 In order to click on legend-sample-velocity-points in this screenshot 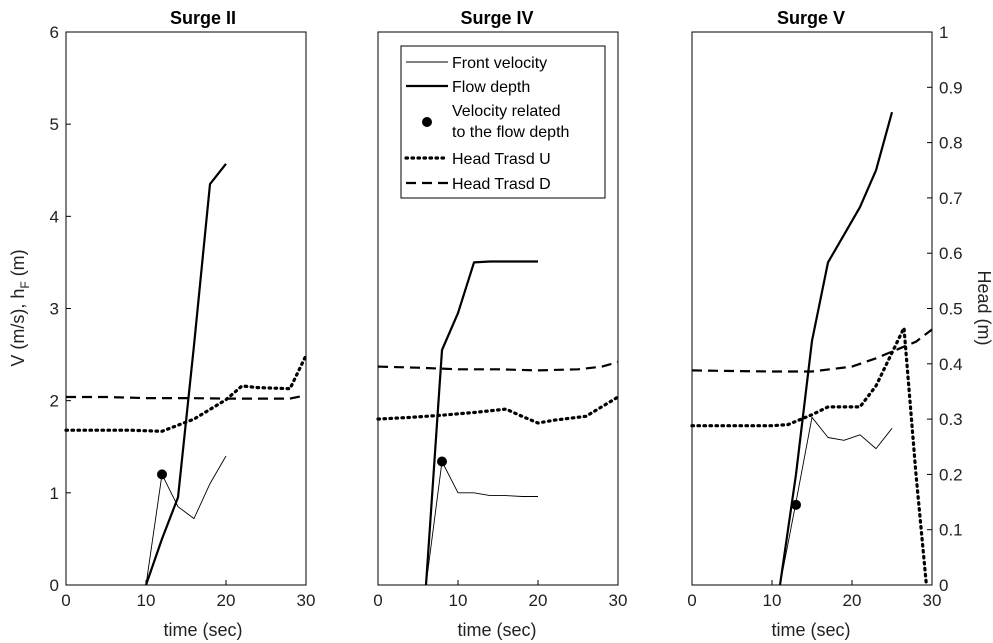, I will do `click(427, 122)`.